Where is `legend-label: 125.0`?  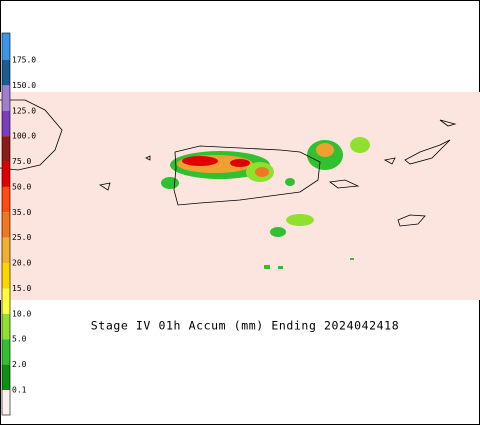 legend-label: 125.0 is located at coordinates (24, 110).